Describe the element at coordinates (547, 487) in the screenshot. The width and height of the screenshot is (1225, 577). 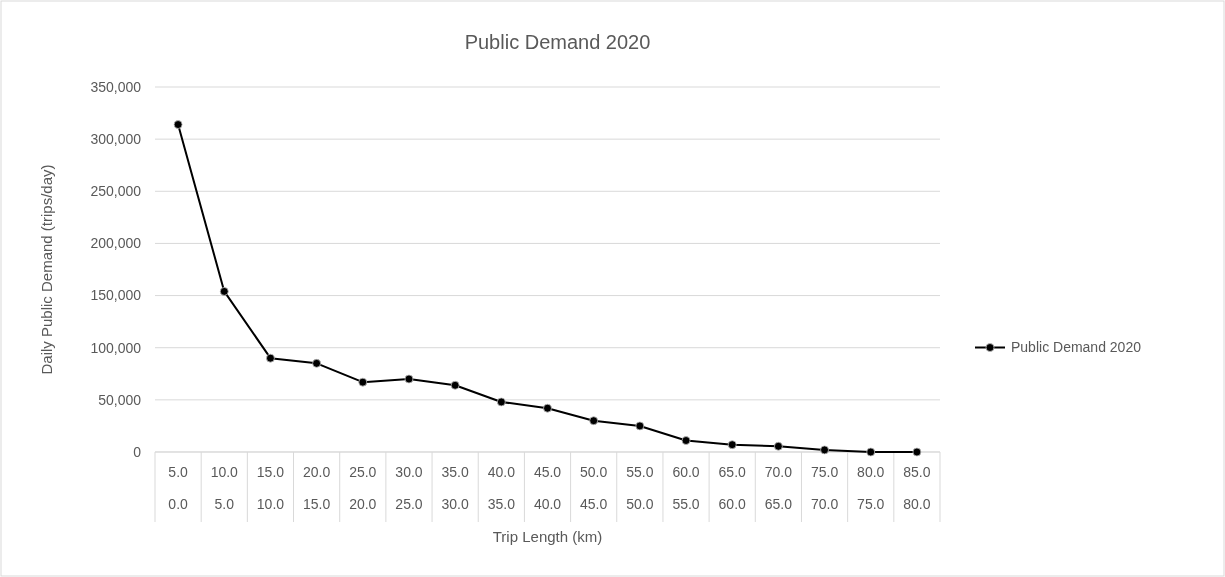
I see `x-tick-label: 45.0 40.0` at that location.